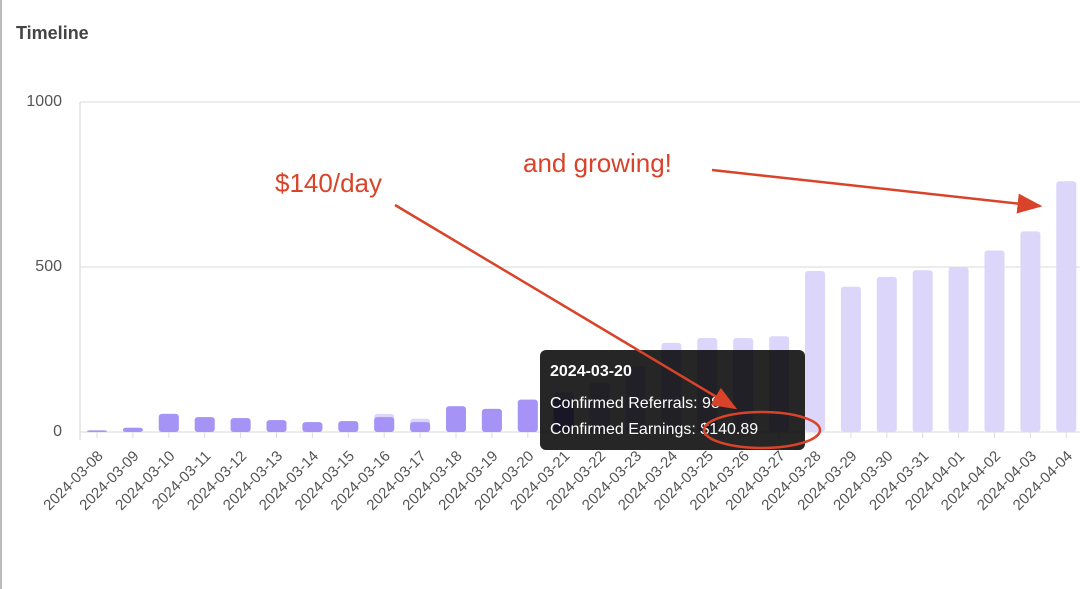 This screenshot has width=1080, height=589. Describe the element at coordinates (48, 266) in the screenshot. I see `y-tick-label: 500` at that location.